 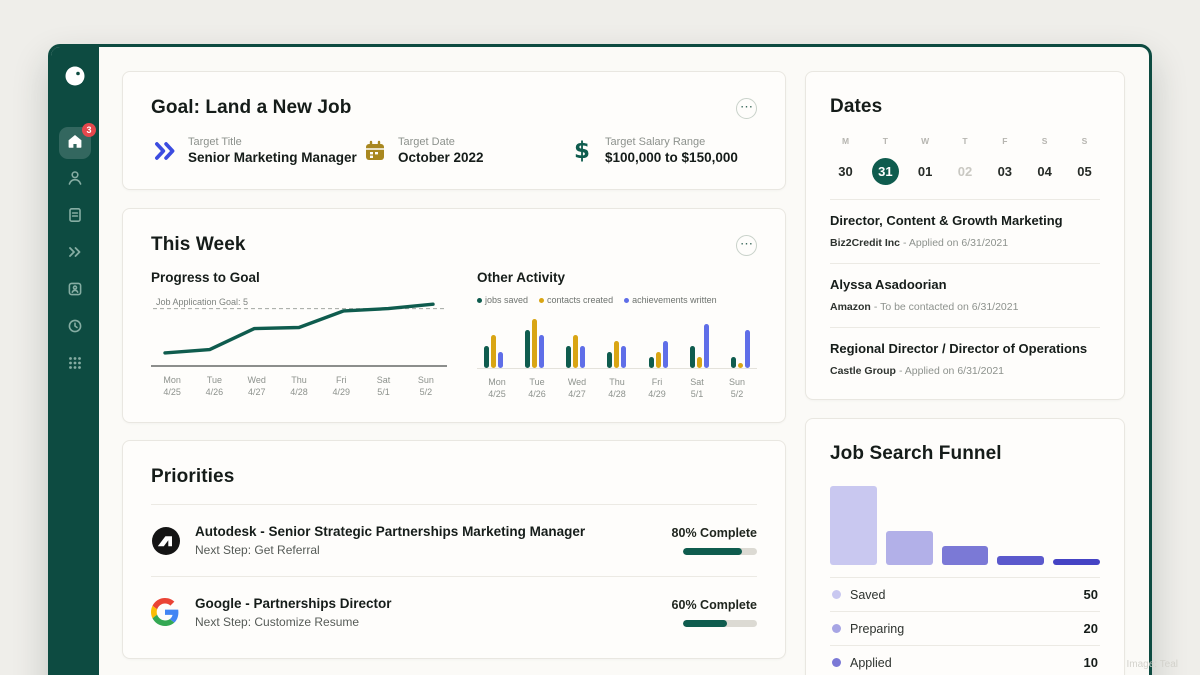 What do you see at coordinates (507, 300) in the screenshot?
I see `legend-label: jobs saved` at bounding box center [507, 300].